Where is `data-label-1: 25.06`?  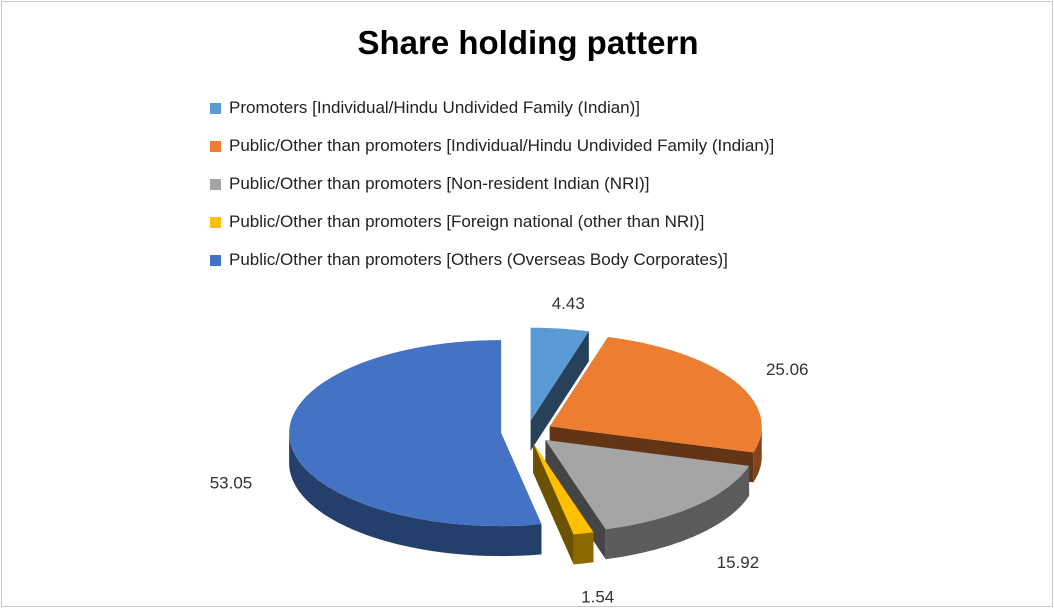
data-label-1: 25.06 is located at coordinates (787, 369).